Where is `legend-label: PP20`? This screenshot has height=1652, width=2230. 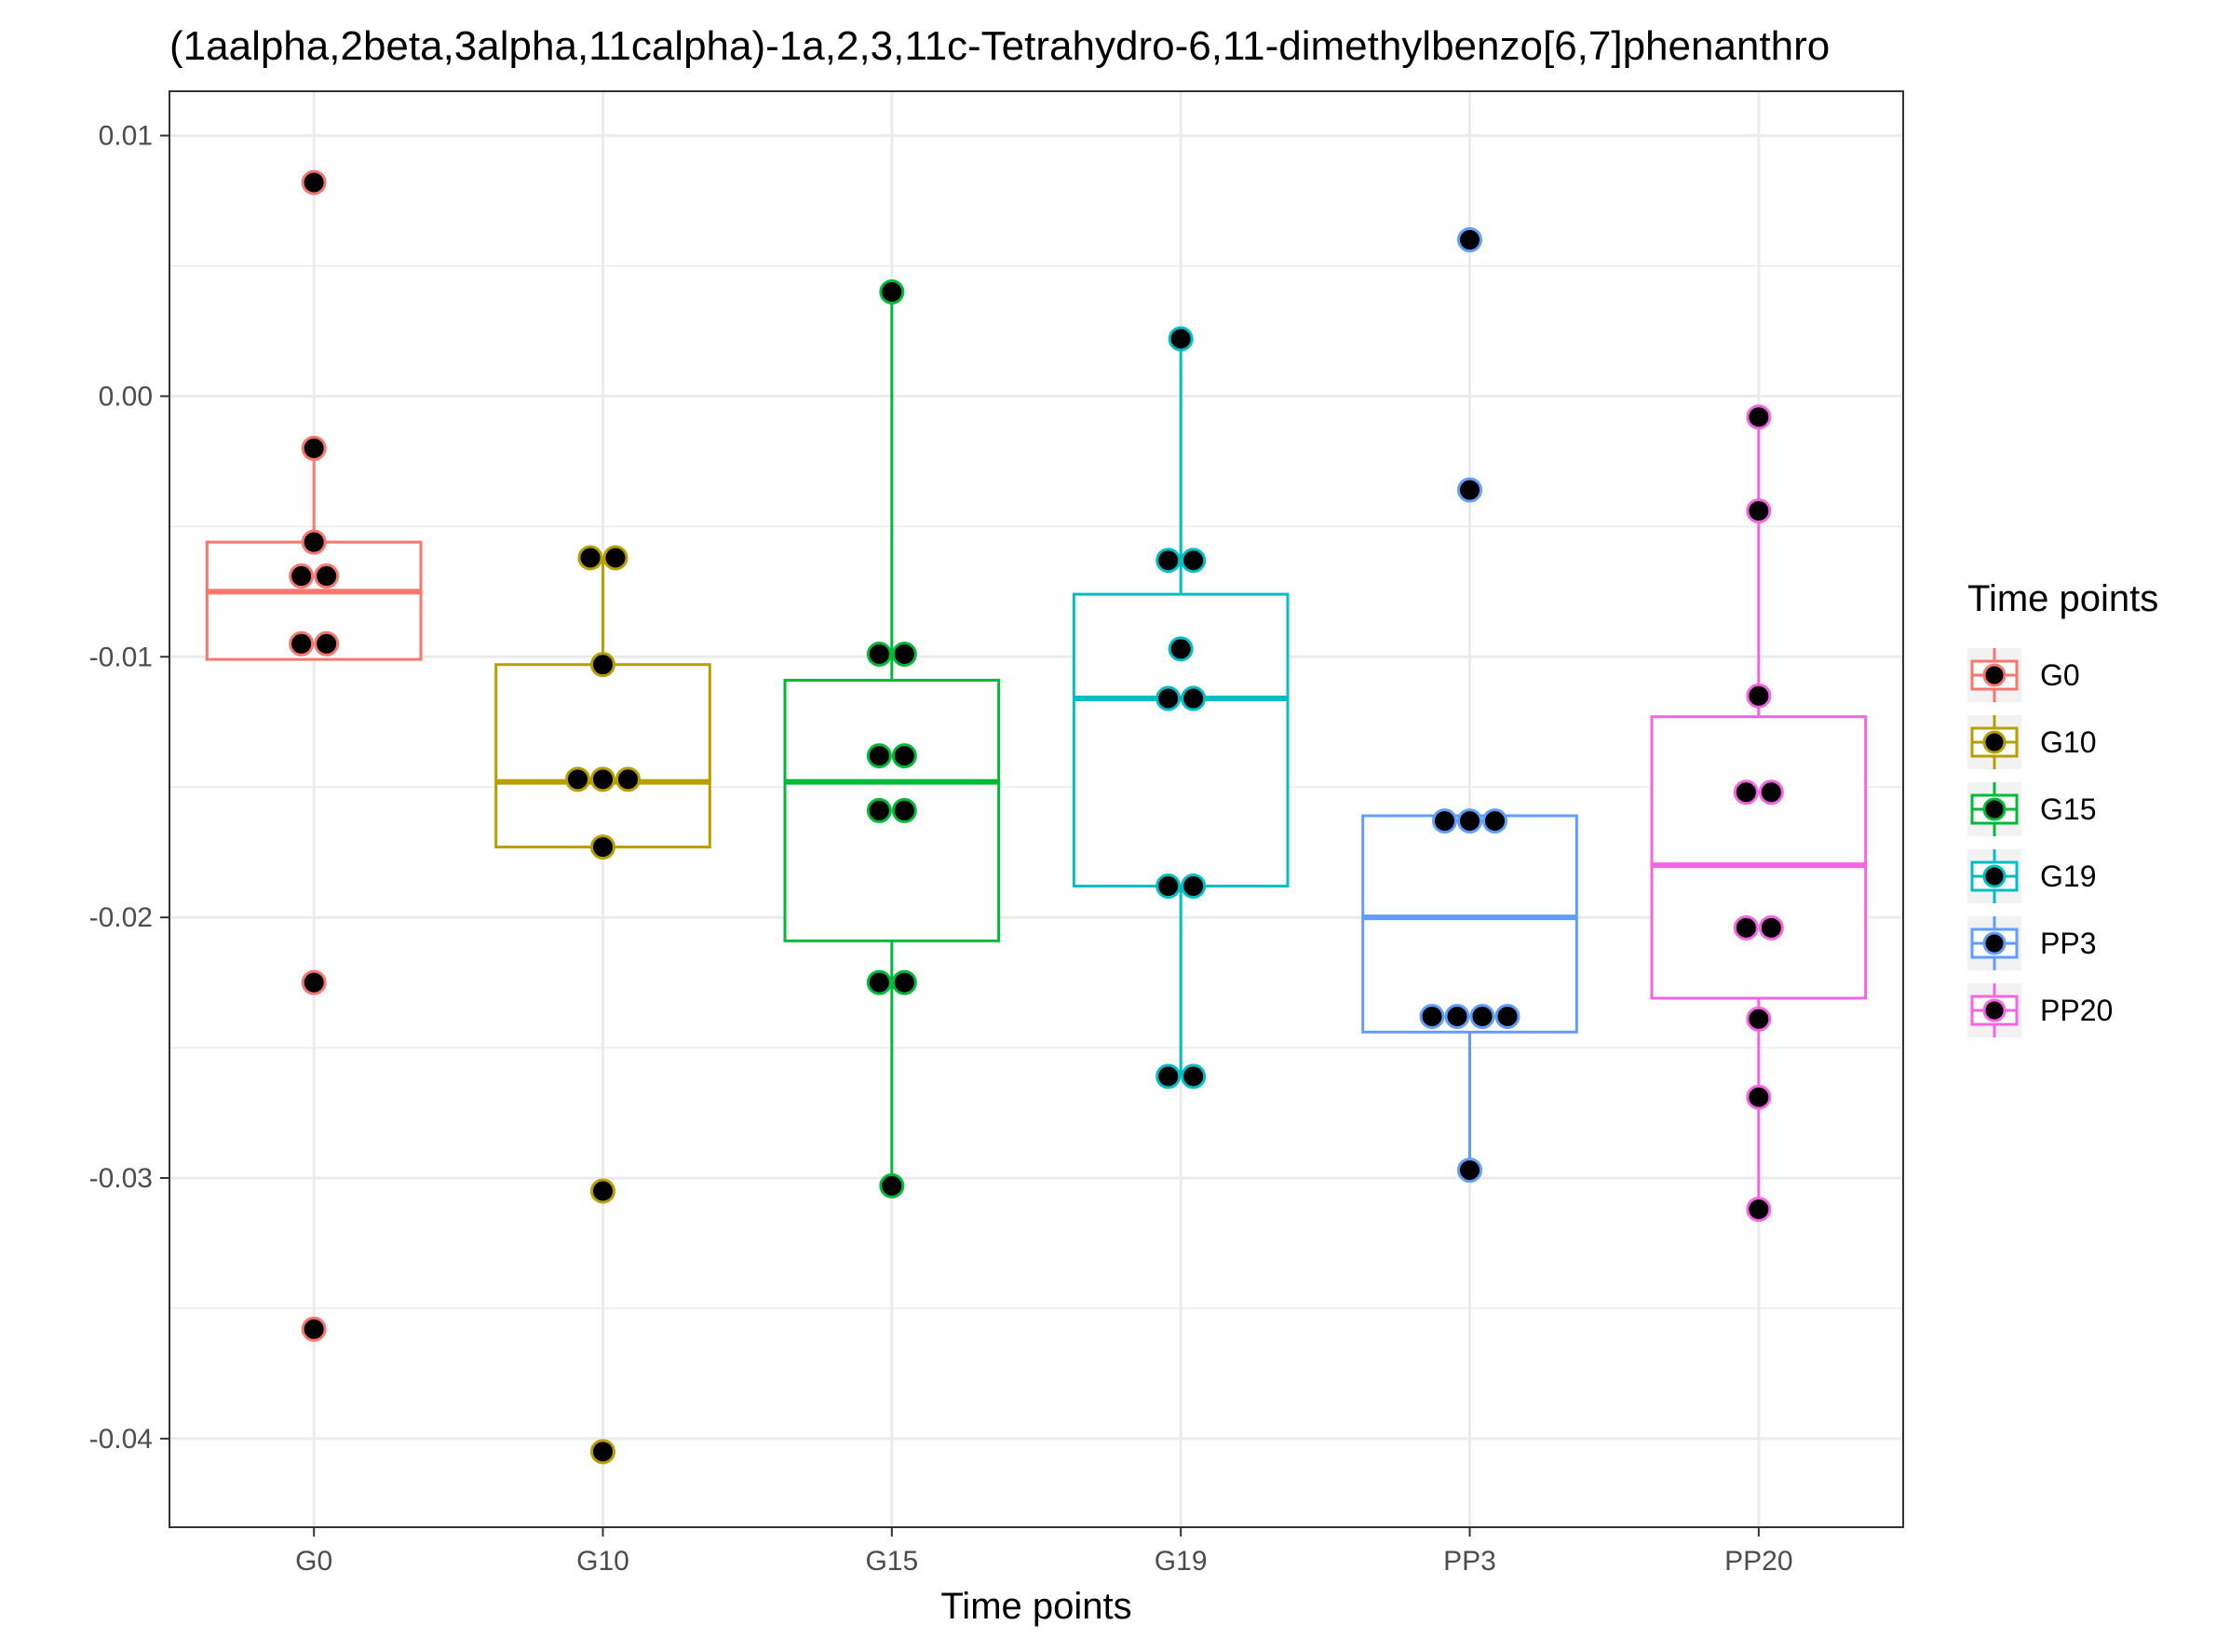 legend-label: PP20 is located at coordinates (2077, 1010).